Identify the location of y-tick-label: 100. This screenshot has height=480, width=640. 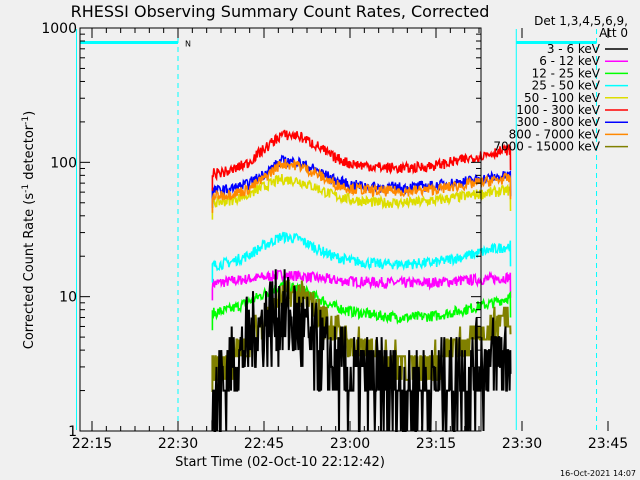
(63, 163).